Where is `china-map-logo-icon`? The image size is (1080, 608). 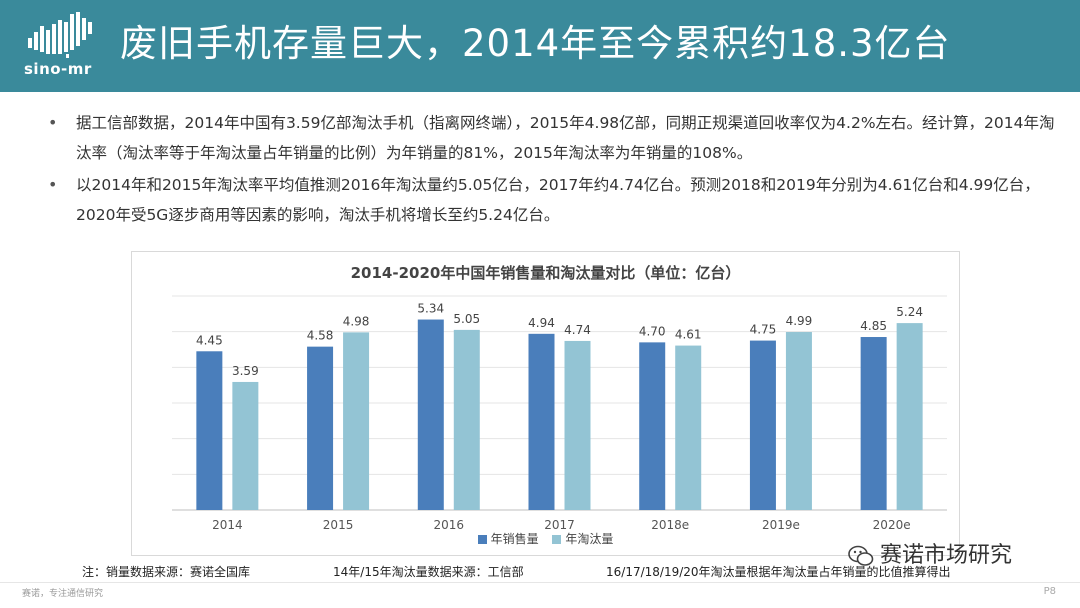 china-map-logo-icon is located at coordinates (60, 35).